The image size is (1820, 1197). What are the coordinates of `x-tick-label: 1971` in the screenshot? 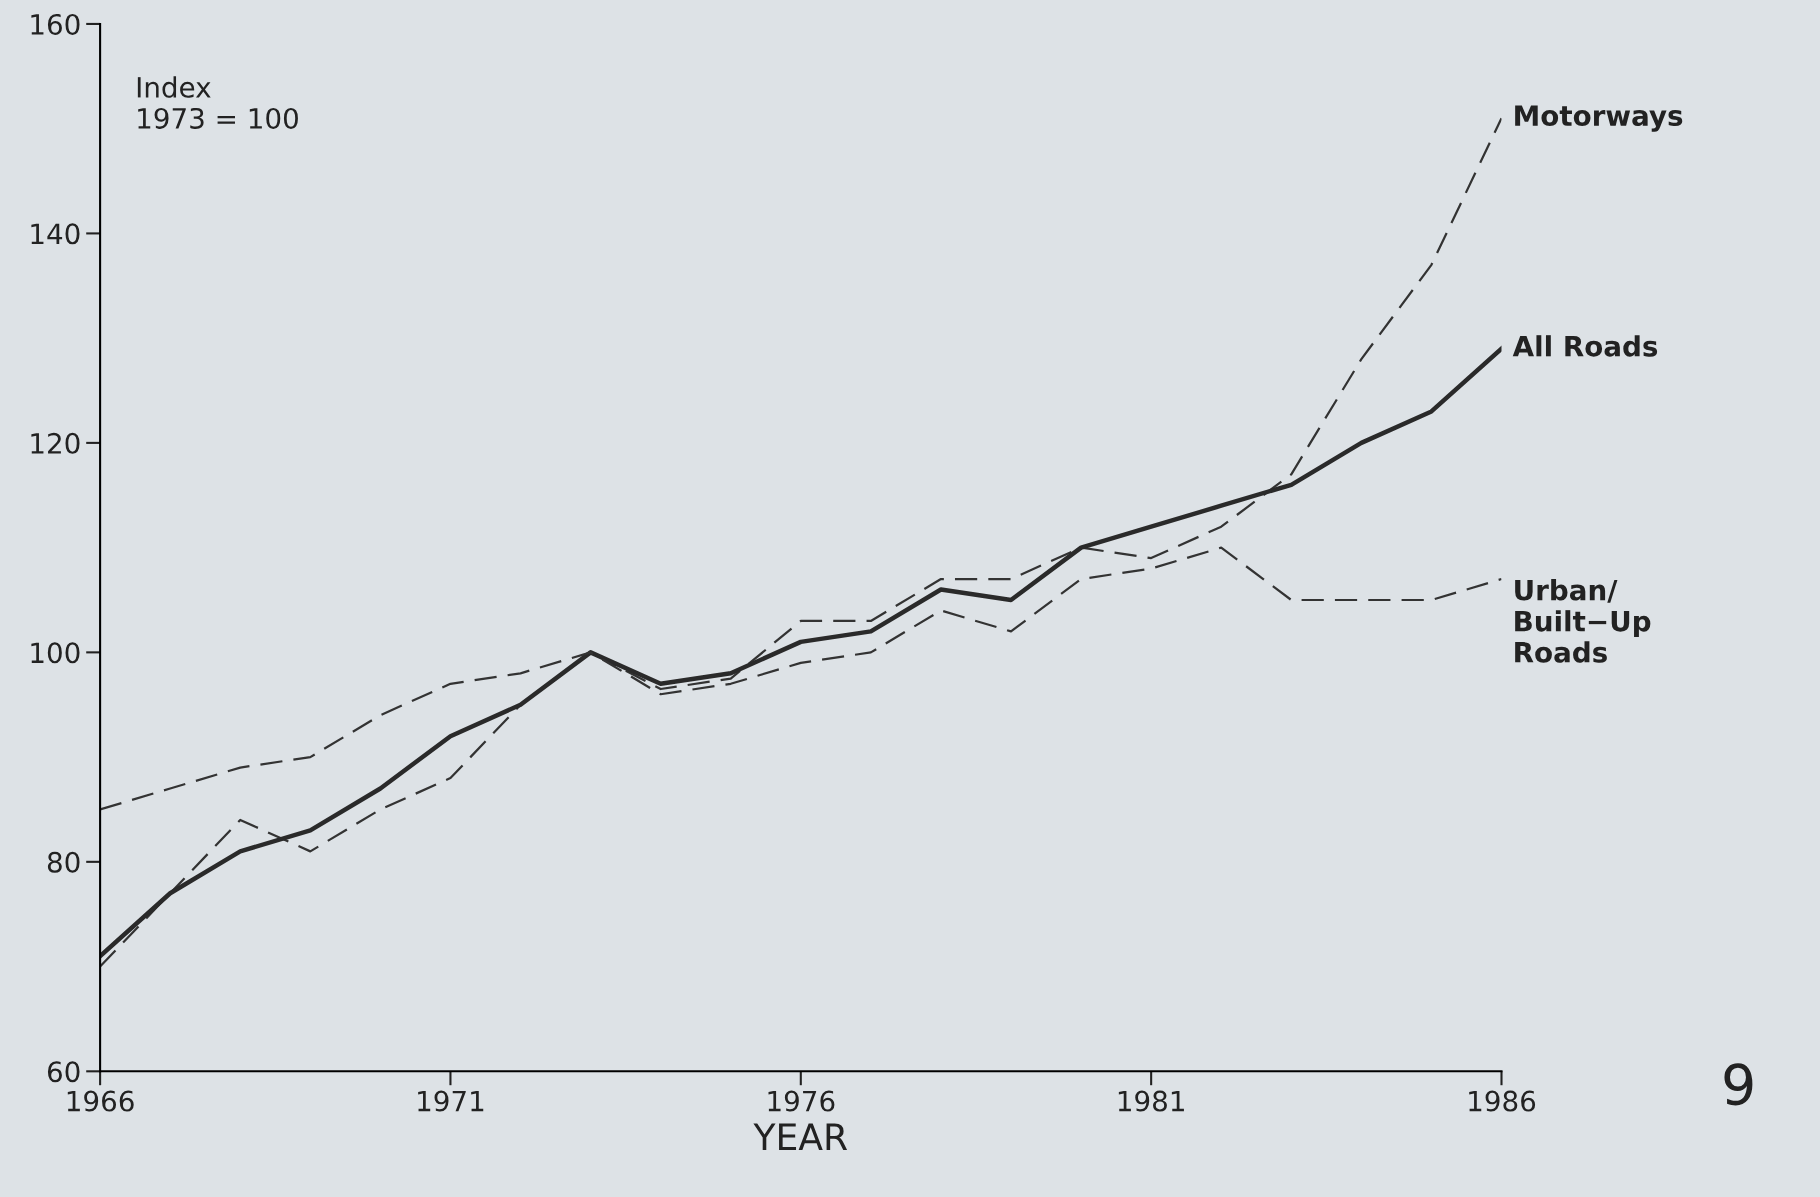 It's located at (451, 1101).